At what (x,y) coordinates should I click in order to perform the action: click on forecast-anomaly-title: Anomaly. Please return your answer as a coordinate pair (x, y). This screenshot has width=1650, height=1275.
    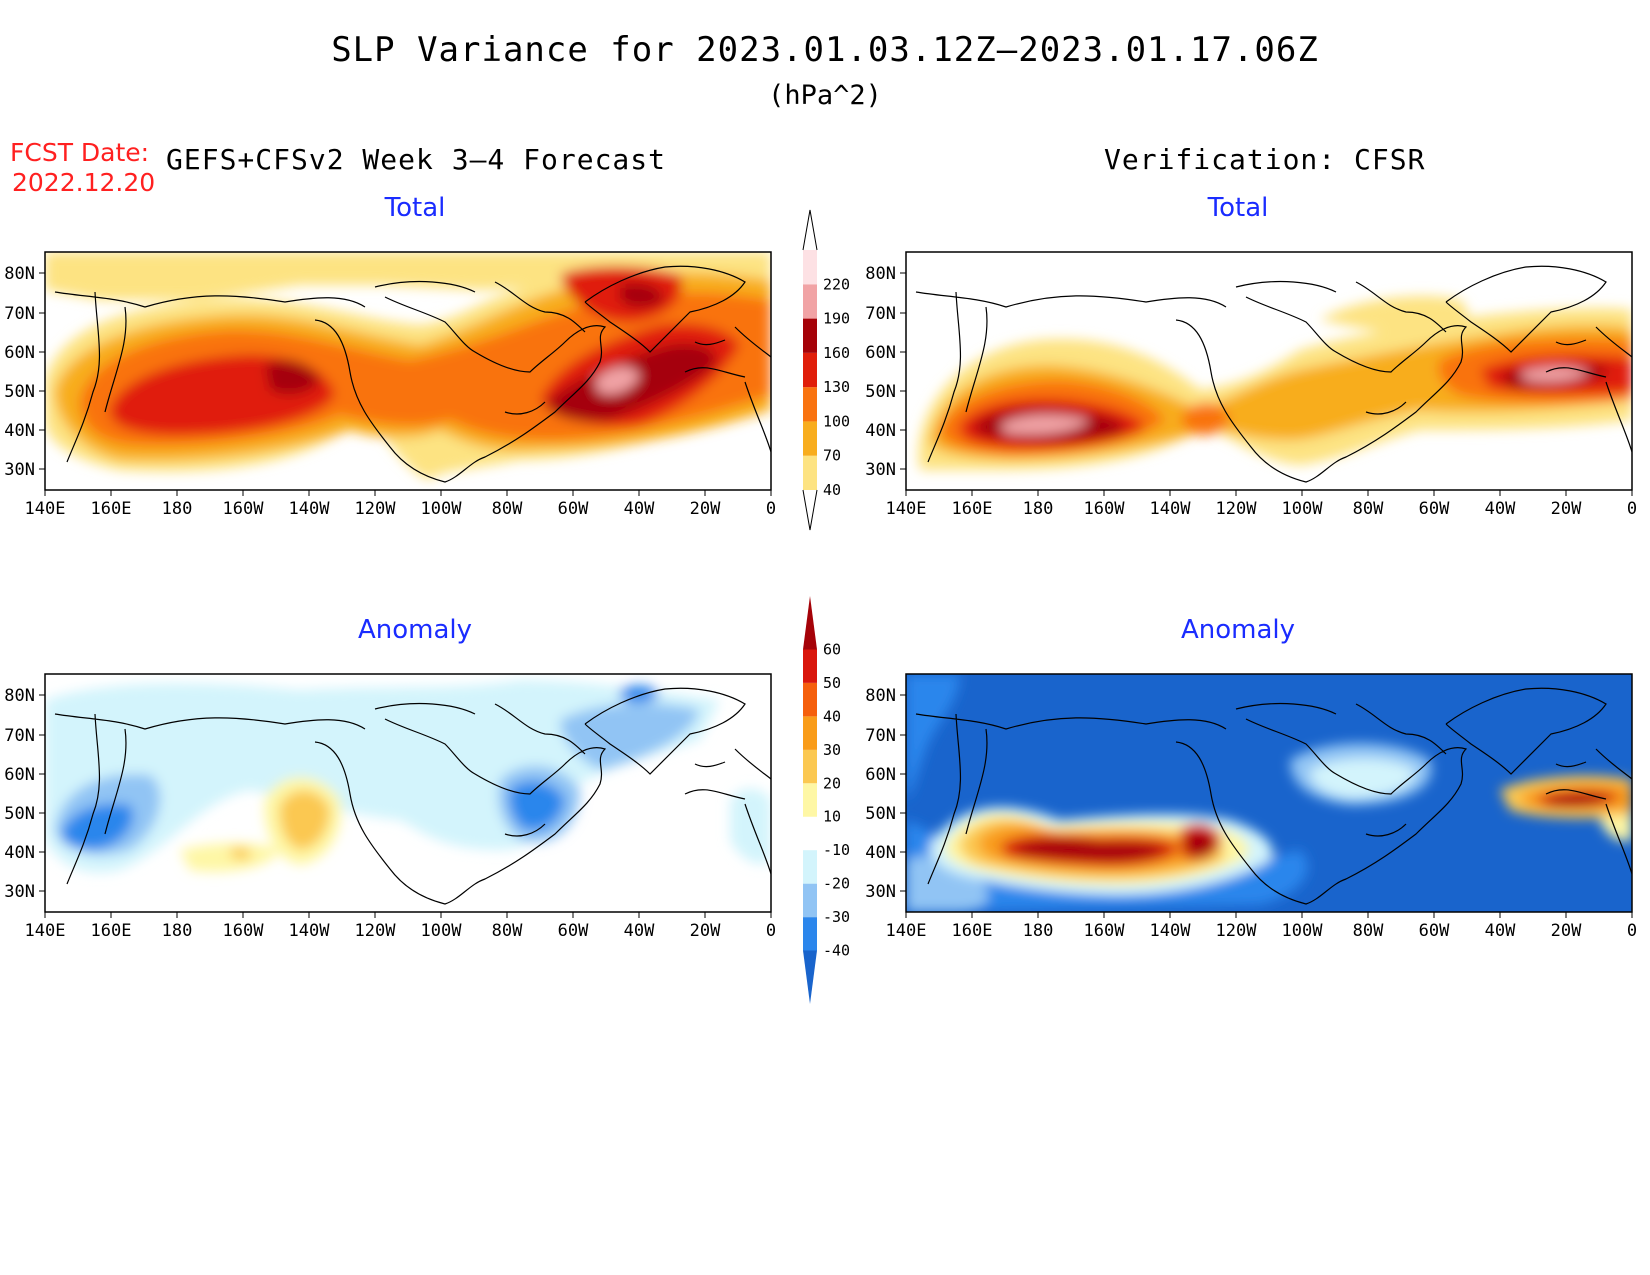
    Looking at the image, I should click on (415, 630).